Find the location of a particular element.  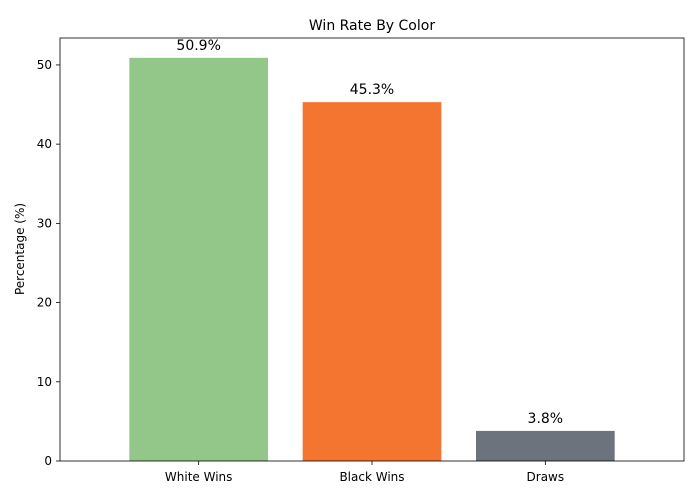

data-label: 45.3% is located at coordinates (372, 90).